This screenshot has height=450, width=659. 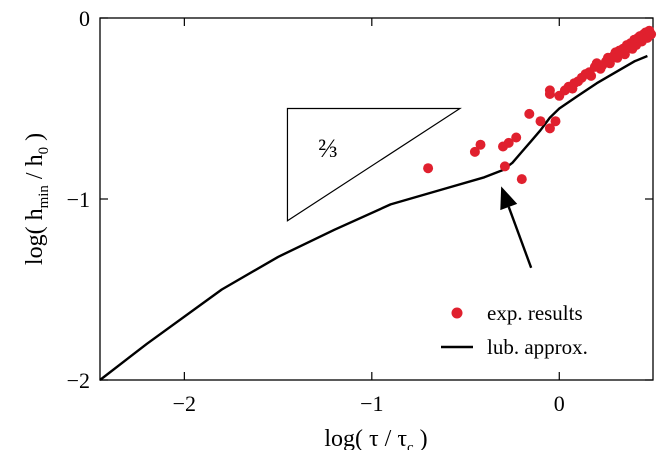 What do you see at coordinates (35, 236) in the screenshot?
I see `y-axis-title-pre: log( h` at bounding box center [35, 236].